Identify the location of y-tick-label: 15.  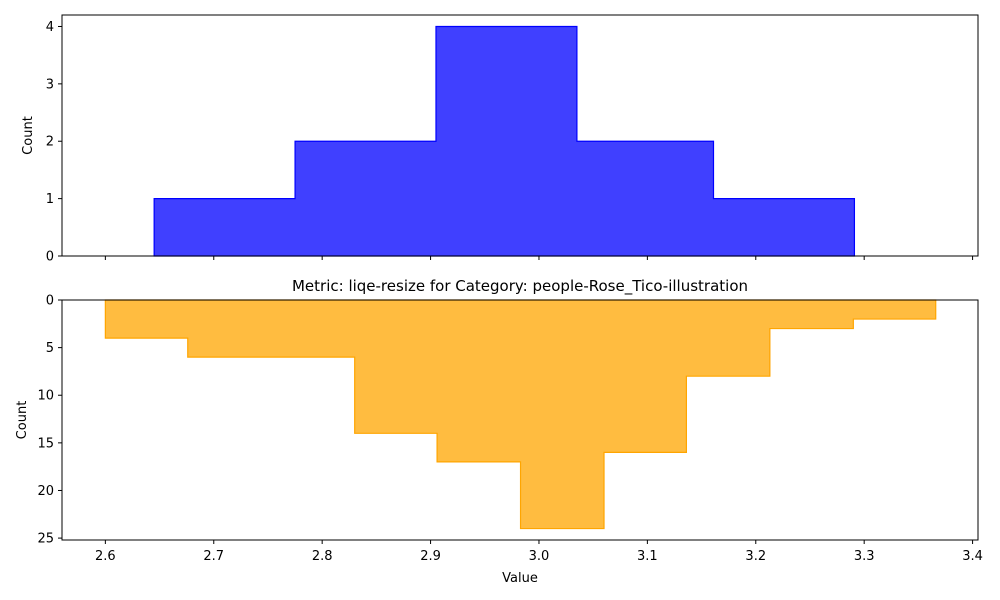
(45, 443).